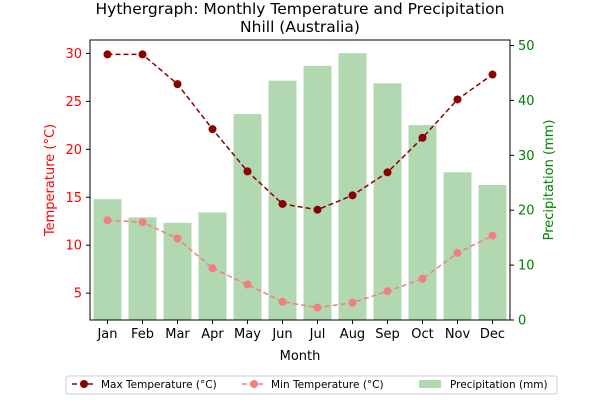  I want to click on y-left-tick-label-10: 10, so click(73, 246).